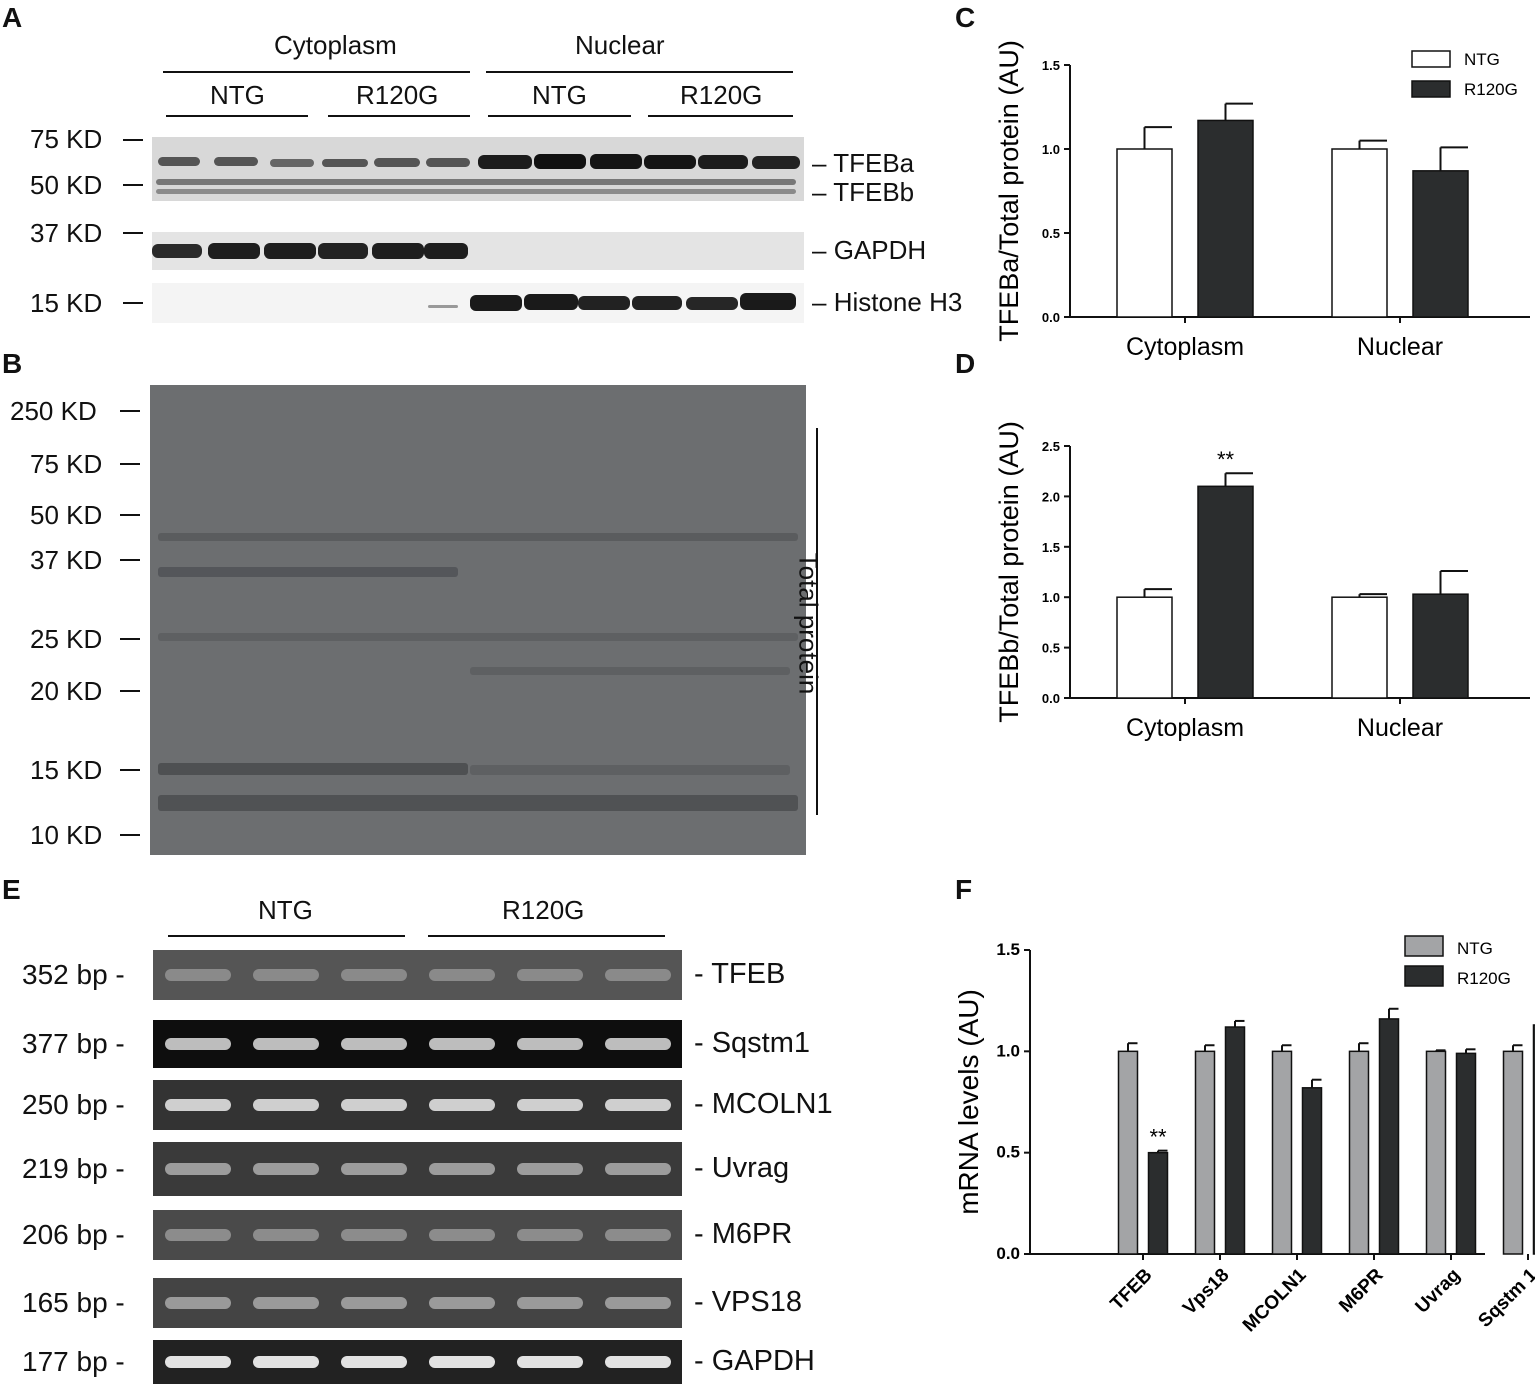 The height and width of the screenshot is (1384, 1535). What do you see at coordinates (964, 889) in the screenshot?
I see `panel-letter-f: F` at bounding box center [964, 889].